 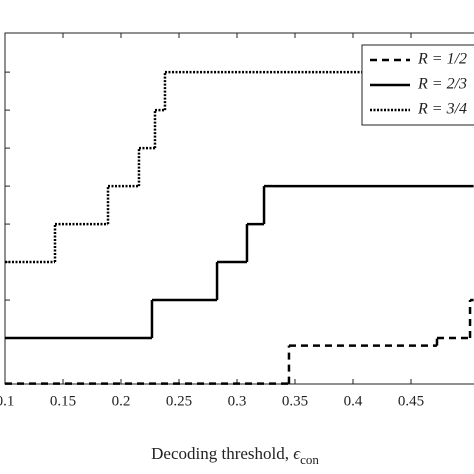 I want to click on x-axis-label: Decoding threshold, ϵcon, so click(x=235, y=455).